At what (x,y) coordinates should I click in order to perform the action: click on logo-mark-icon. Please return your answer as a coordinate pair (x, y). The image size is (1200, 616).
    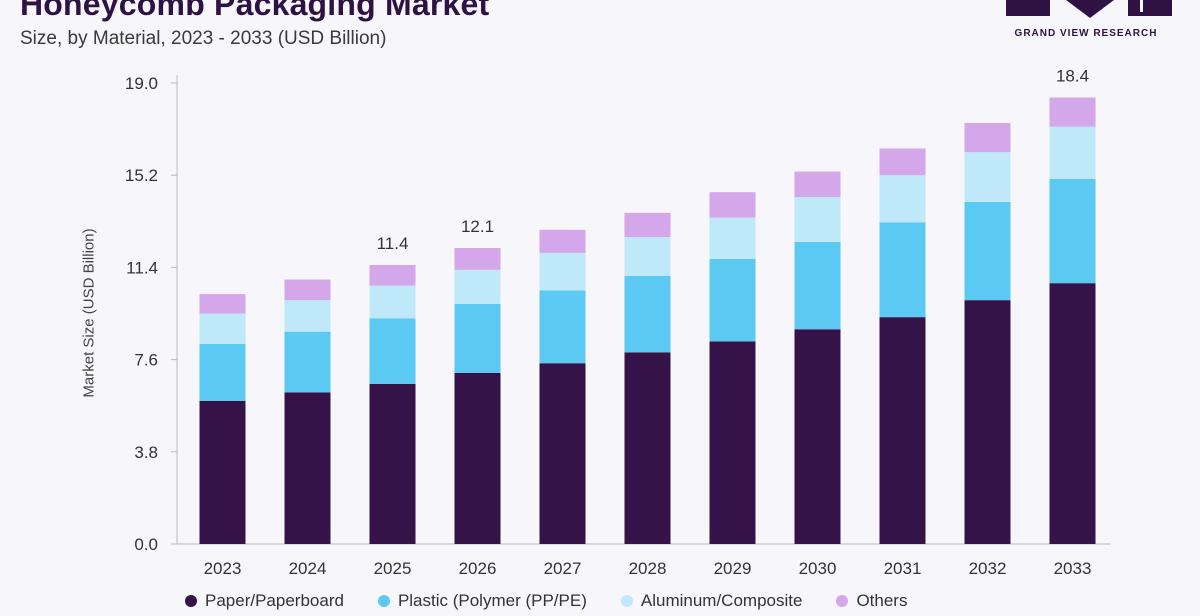
    Looking at the image, I should click on (1089, 9).